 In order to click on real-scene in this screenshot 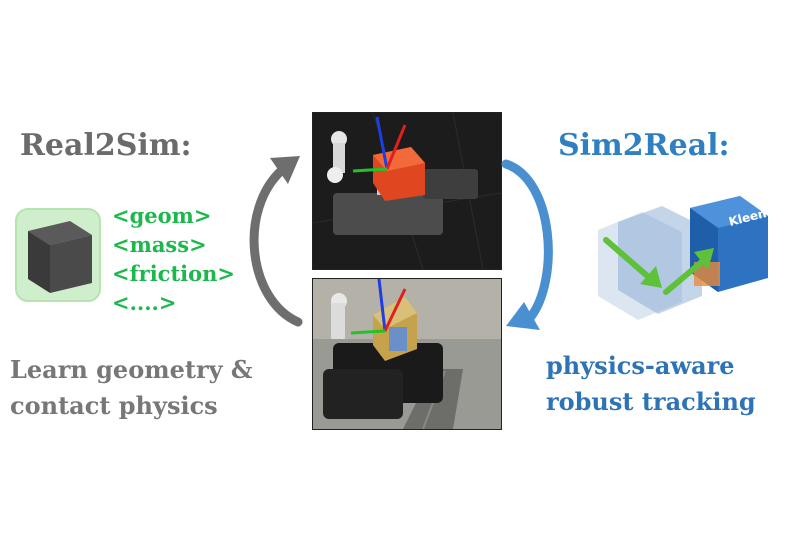, I will do `click(407, 354)`.